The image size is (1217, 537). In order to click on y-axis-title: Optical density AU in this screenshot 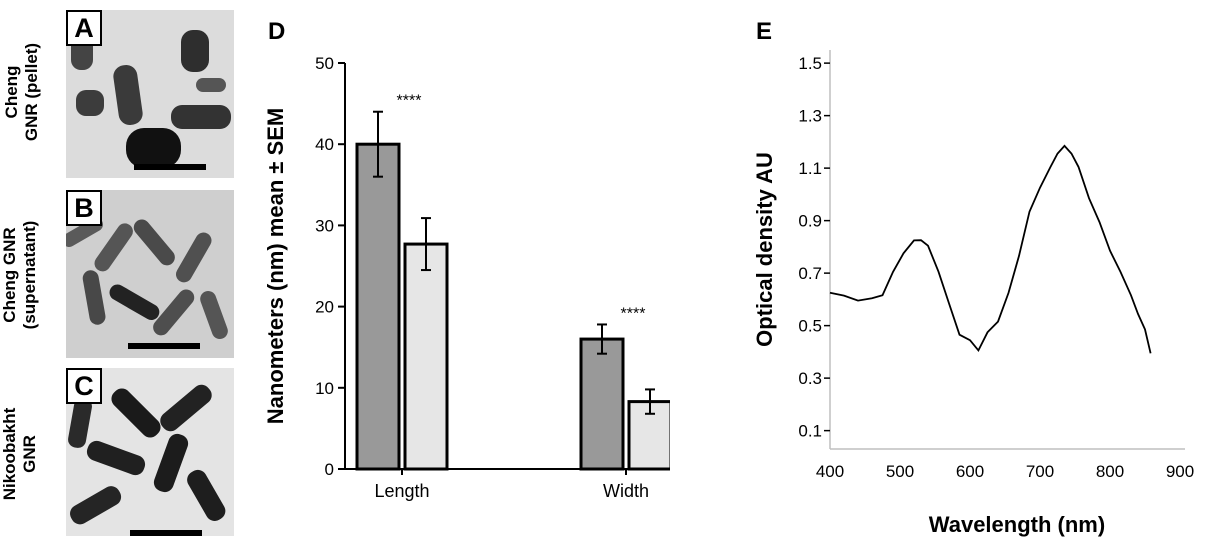, I will do `click(764, 249)`.